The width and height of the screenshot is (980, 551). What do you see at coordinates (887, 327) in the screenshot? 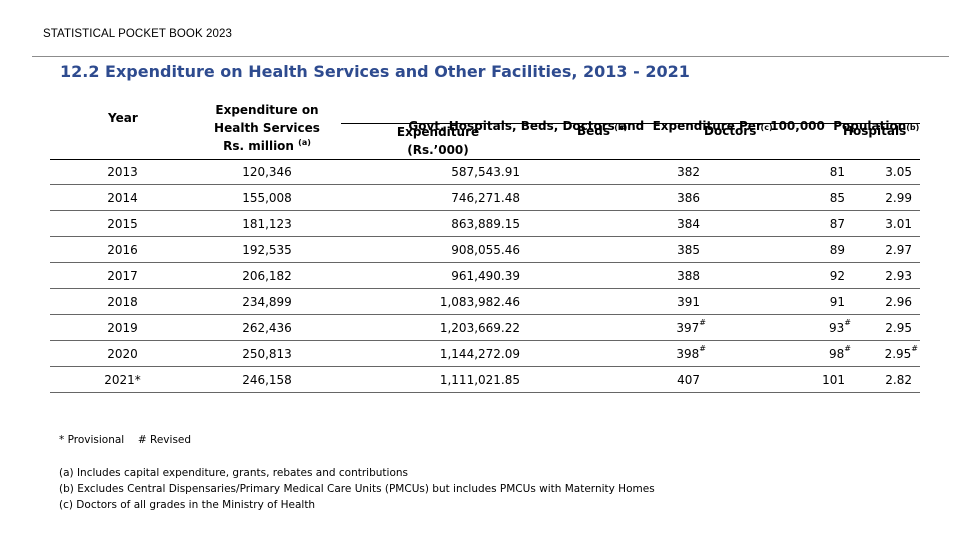
I see `cell-hospitals: 2.95` at bounding box center [887, 327].